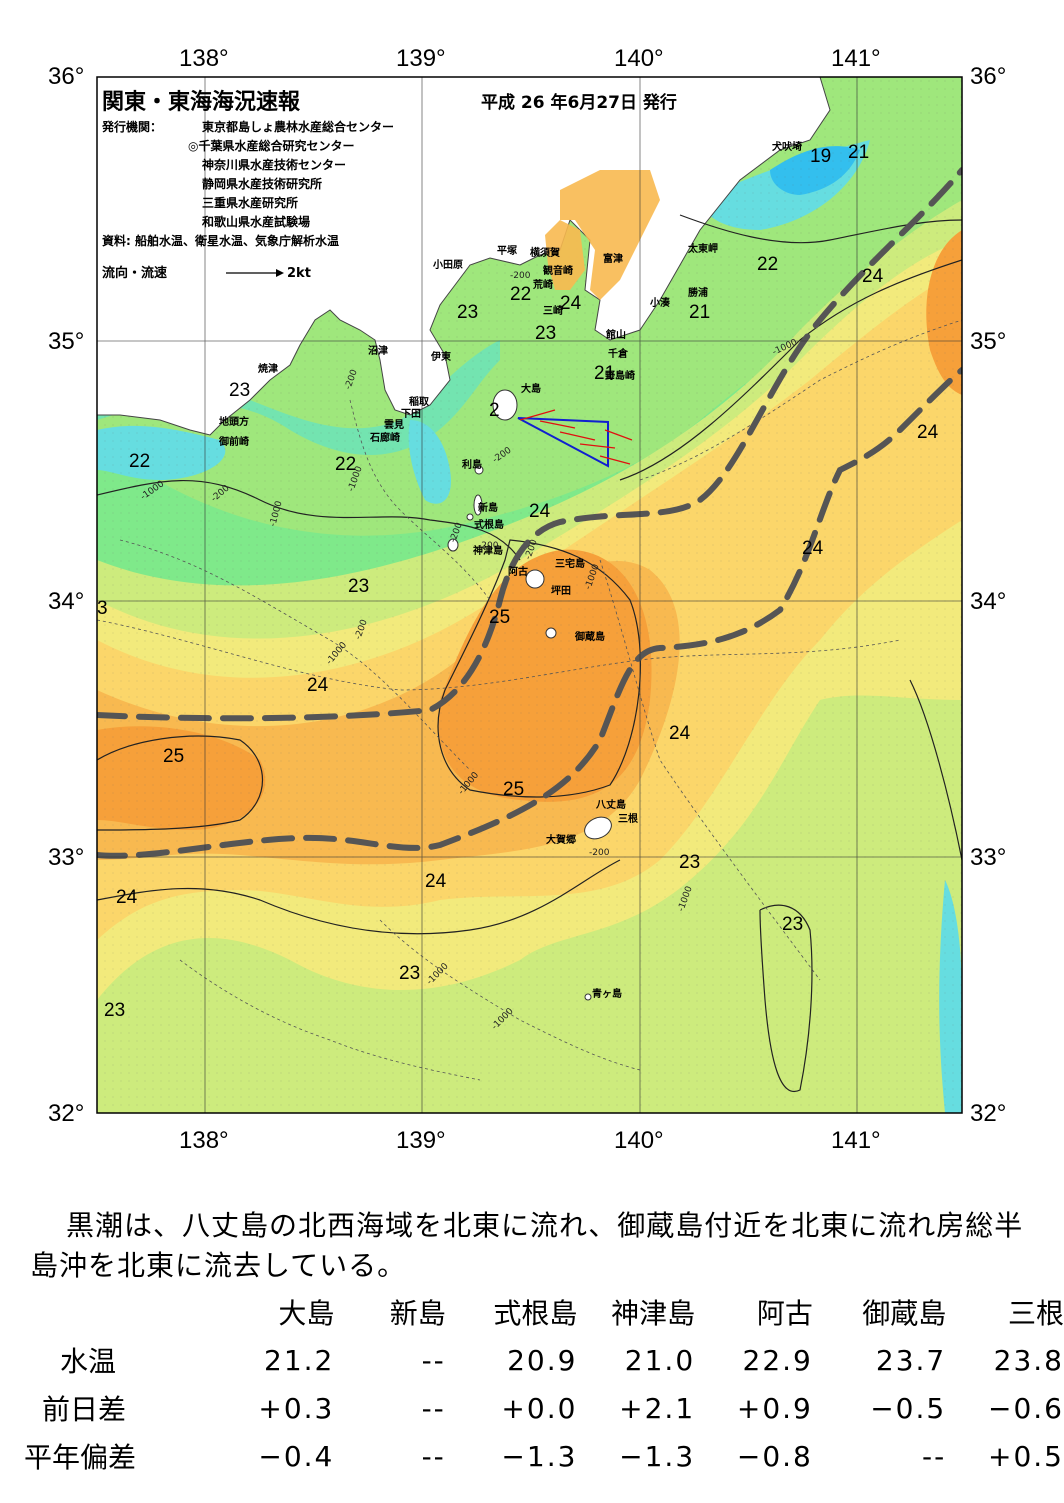 This screenshot has height=1503, width=1064. Describe the element at coordinates (589, 636) in the screenshot. I see `place-label: 御蔵島` at that location.